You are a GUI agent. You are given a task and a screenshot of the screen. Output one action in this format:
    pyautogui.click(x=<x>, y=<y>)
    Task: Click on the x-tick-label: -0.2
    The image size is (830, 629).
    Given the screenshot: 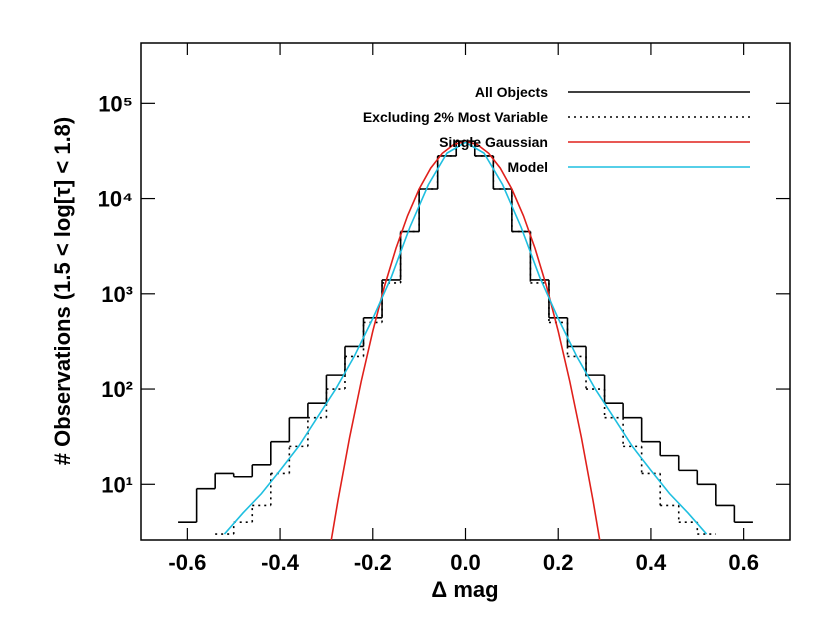 What is the action you would take?
    pyautogui.click(x=373, y=562)
    